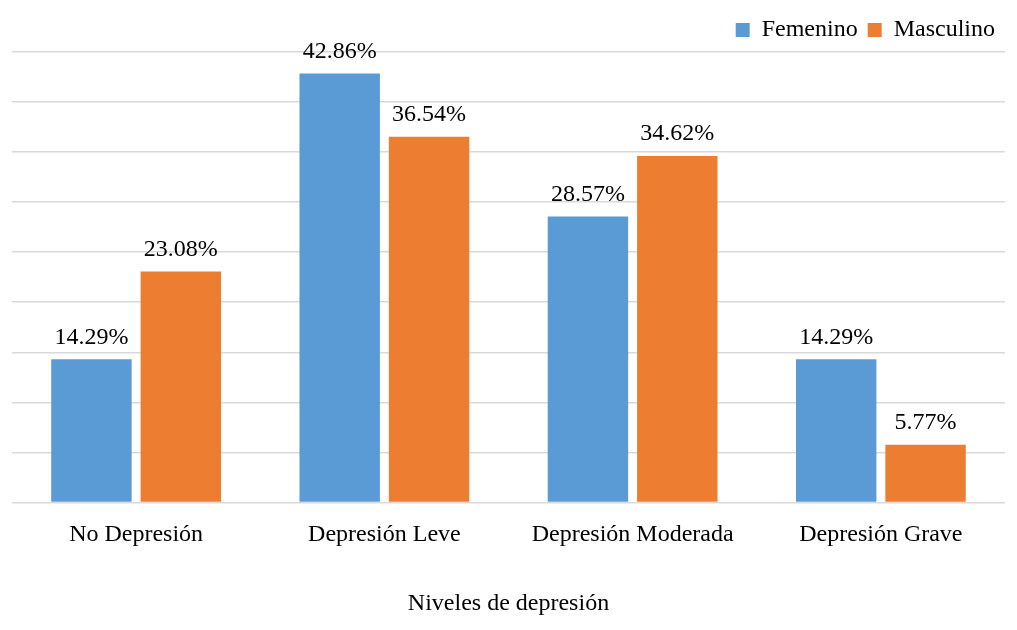 The height and width of the screenshot is (630, 1017). Describe the element at coordinates (632, 533) in the screenshot. I see `x-tick-label: Depresión Moderada` at that location.